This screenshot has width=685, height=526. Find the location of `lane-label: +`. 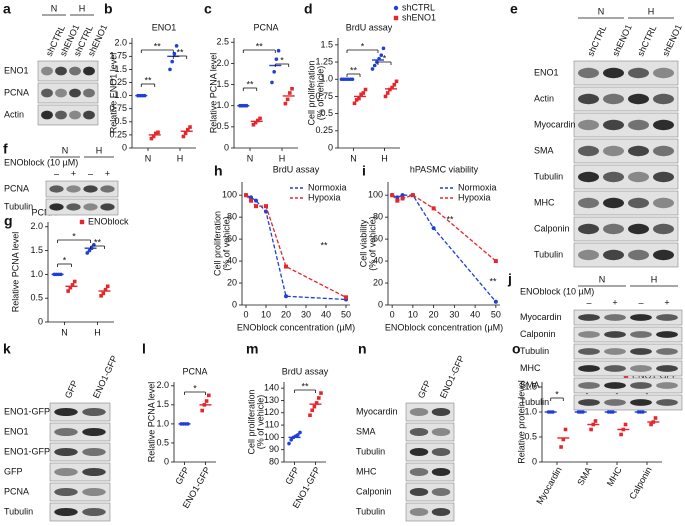

lane-label: + is located at coordinates (666, 302).